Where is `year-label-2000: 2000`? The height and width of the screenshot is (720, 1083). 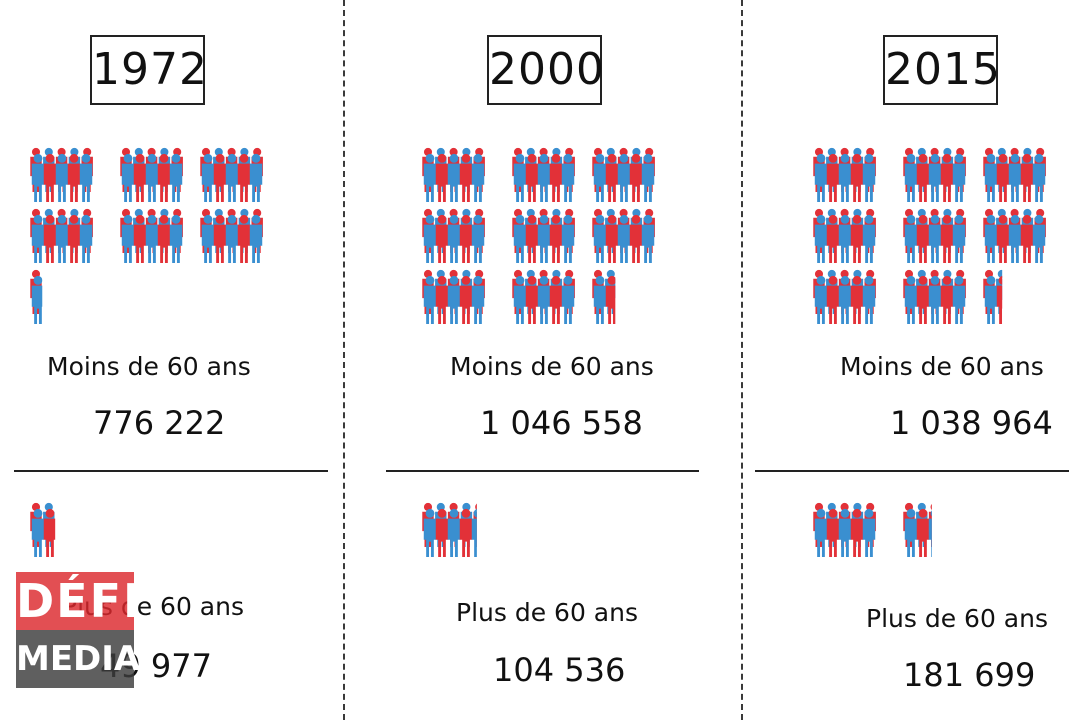
year-label-2000: 2000 is located at coordinates (545, 70).